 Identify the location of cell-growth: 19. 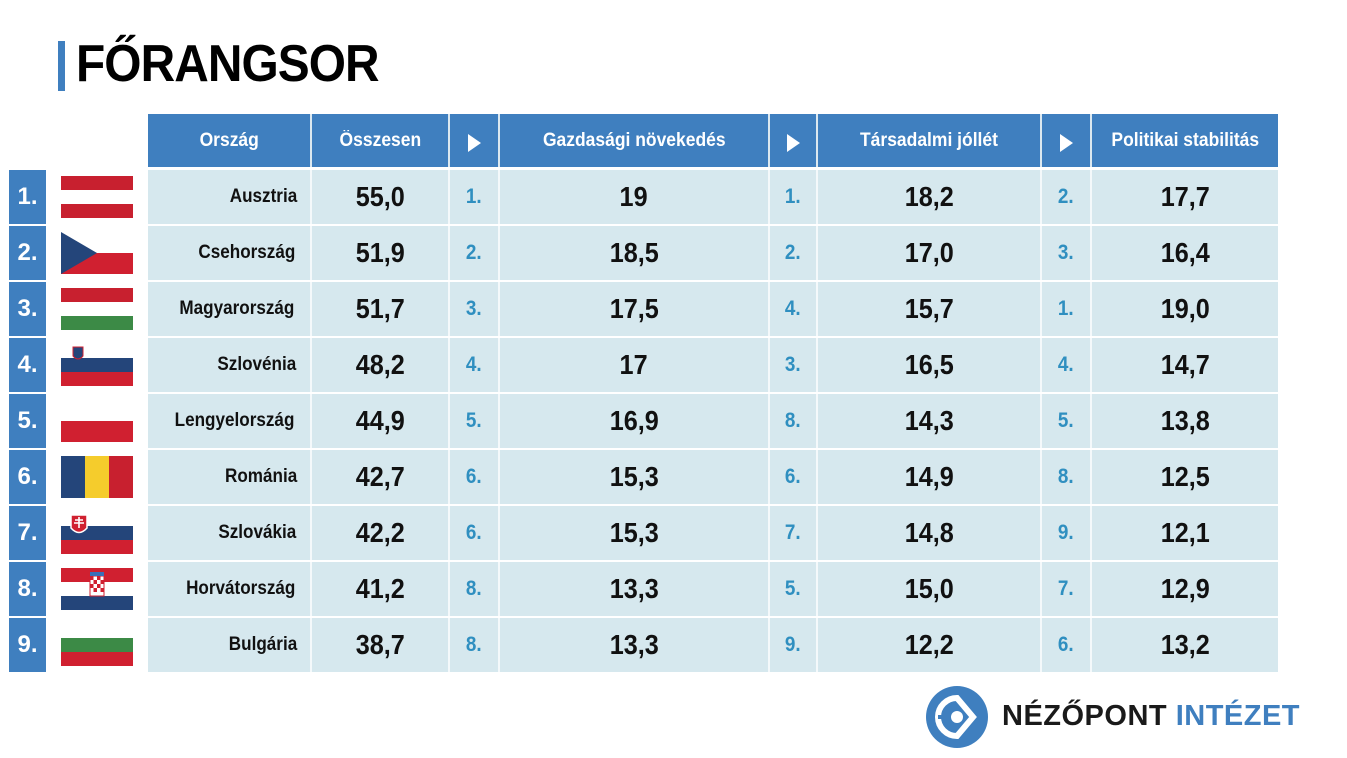
(635, 197).